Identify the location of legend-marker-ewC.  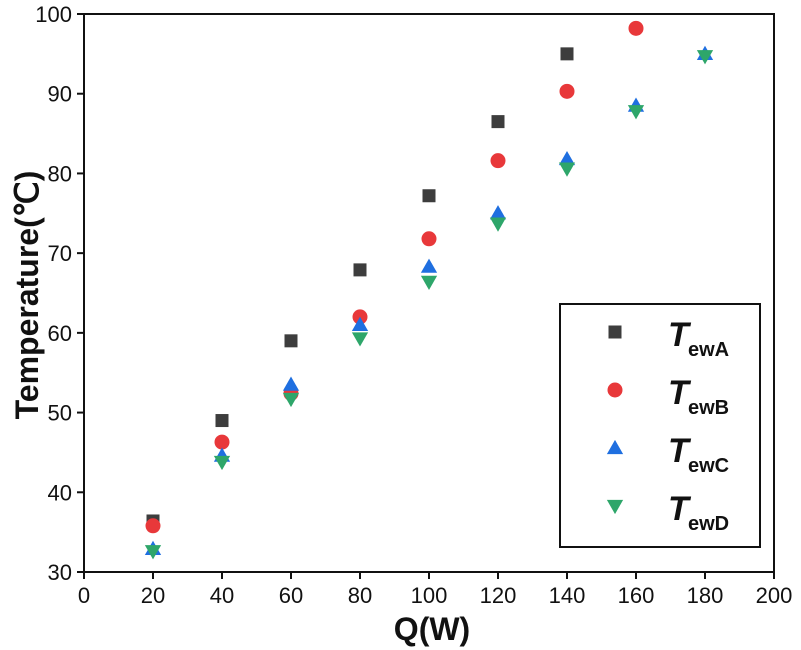
(615, 447).